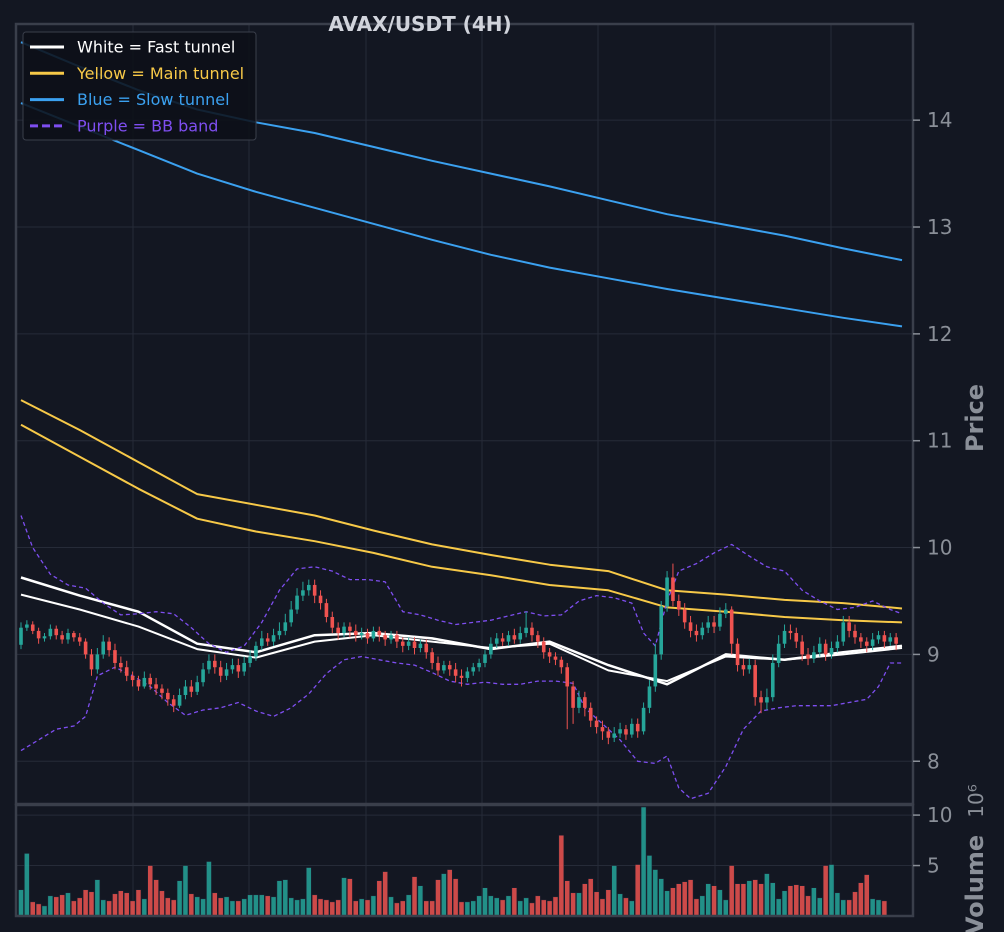 The image size is (1004, 932). Describe the element at coordinates (464, 860) in the screenshot. I see `volume-grid` at that location.